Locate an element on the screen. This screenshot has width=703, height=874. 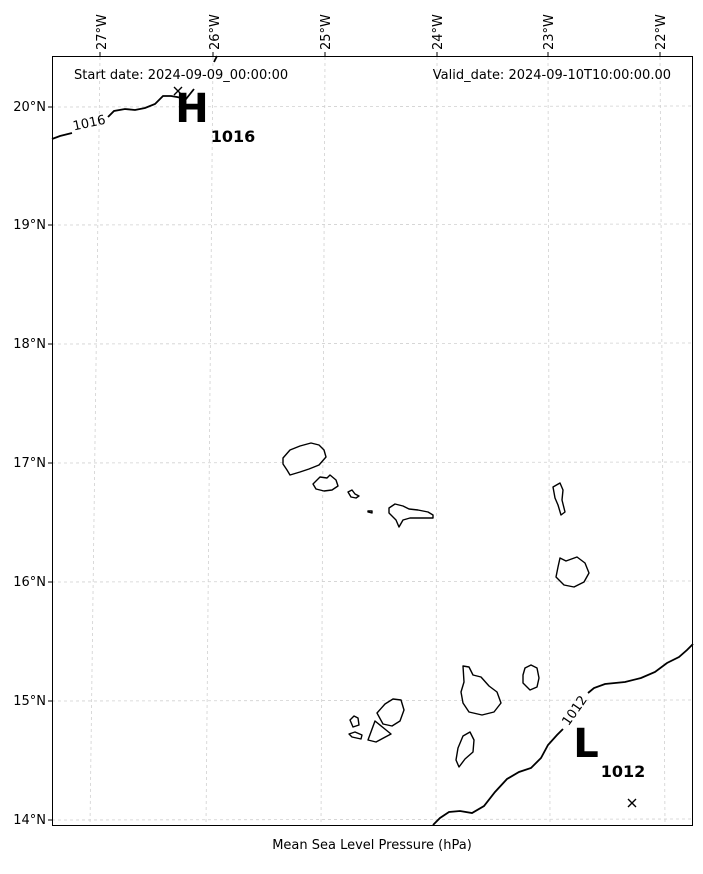
island-maio is located at coordinates (531, 677).